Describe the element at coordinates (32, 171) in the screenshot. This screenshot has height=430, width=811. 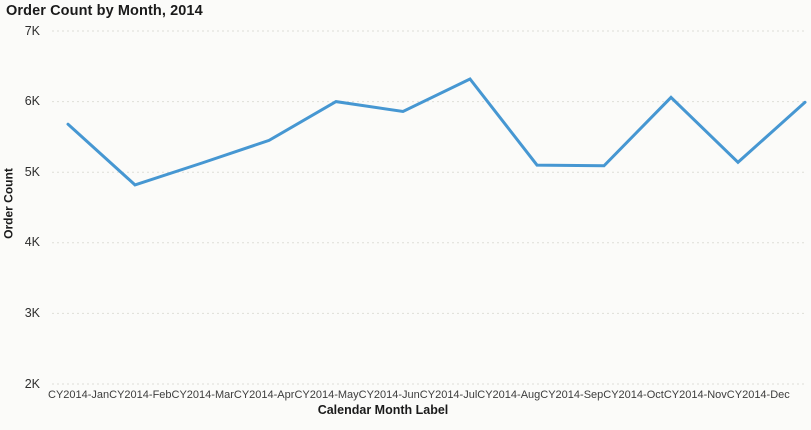
I see `y-tick-label: 5K` at that location.